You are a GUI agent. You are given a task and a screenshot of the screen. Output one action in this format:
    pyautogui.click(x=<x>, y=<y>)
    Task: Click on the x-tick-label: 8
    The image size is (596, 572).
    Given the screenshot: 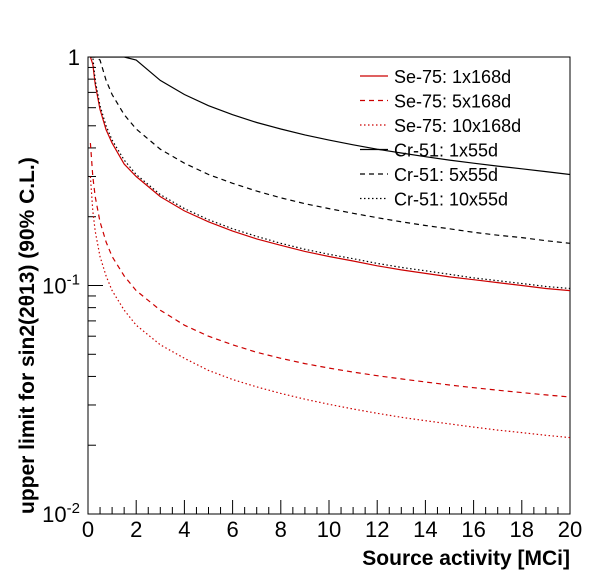 What is the action you would take?
    pyautogui.click(x=281, y=529)
    